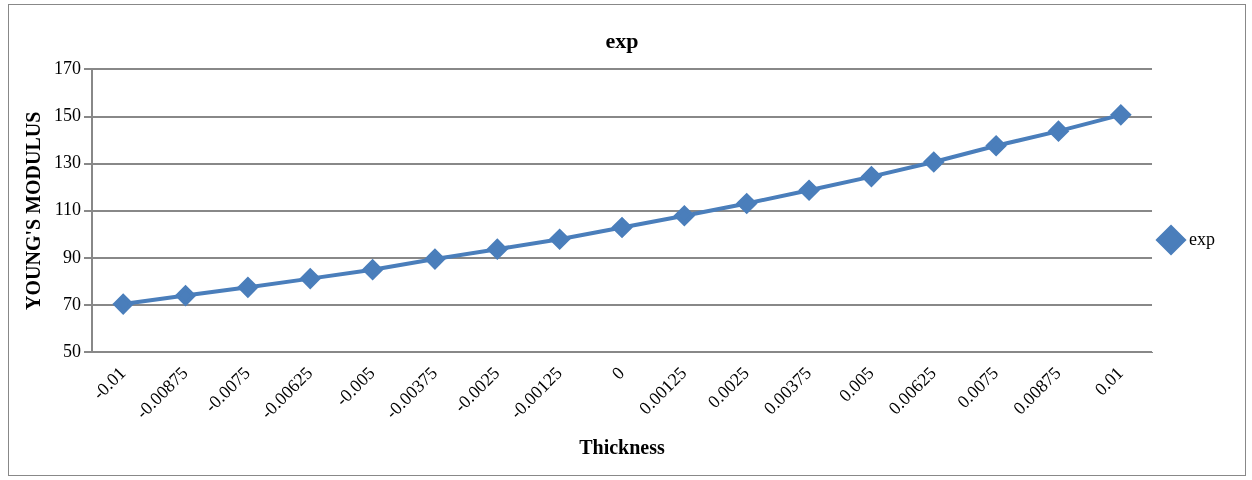 The image size is (1252, 480). What do you see at coordinates (618, 373) in the screenshot?
I see `x-tick-label: 0` at bounding box center [618, 373].